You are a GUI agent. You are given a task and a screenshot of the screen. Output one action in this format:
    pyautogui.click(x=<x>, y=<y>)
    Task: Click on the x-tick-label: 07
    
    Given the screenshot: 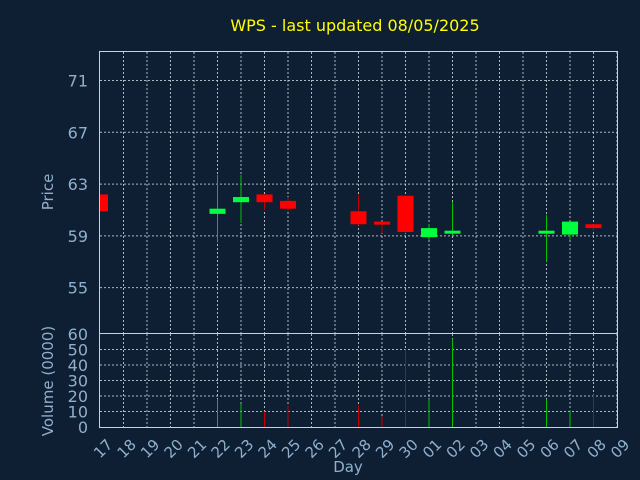 What is the action you would take?
    pyautogui.click(x=573, y=449)
    